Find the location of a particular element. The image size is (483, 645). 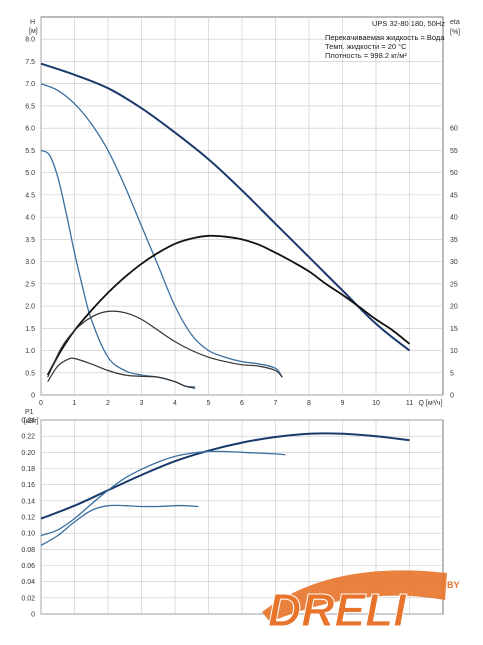

x-tick-label: 1 is located at coordinates (75, 403).